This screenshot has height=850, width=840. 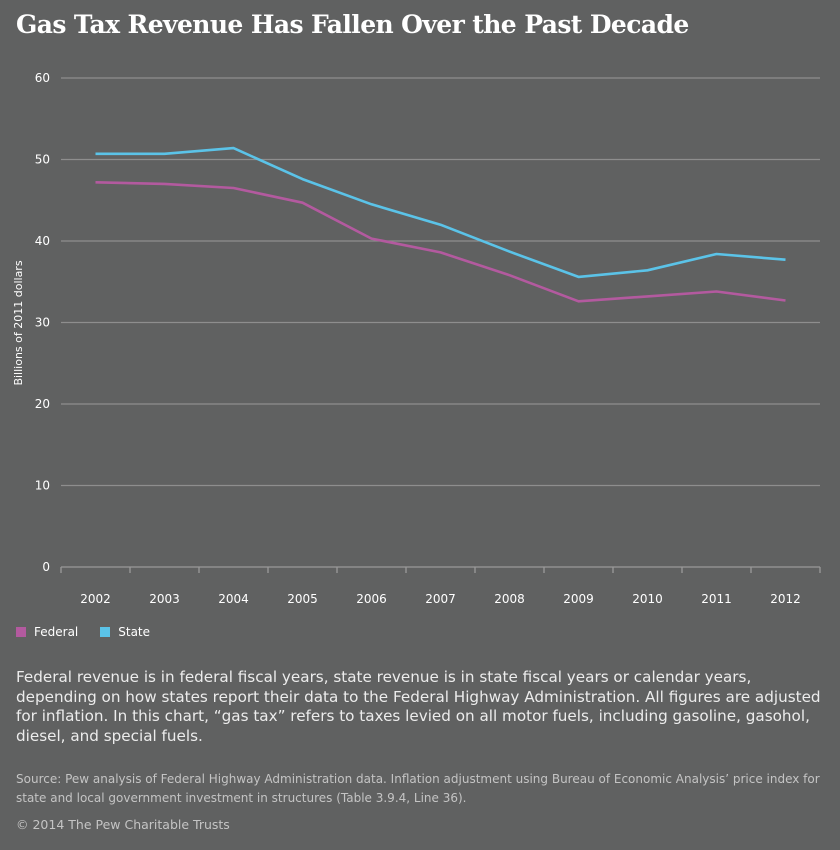 I want to click on x-tick-label: 2012, so click(x=785, y=599).